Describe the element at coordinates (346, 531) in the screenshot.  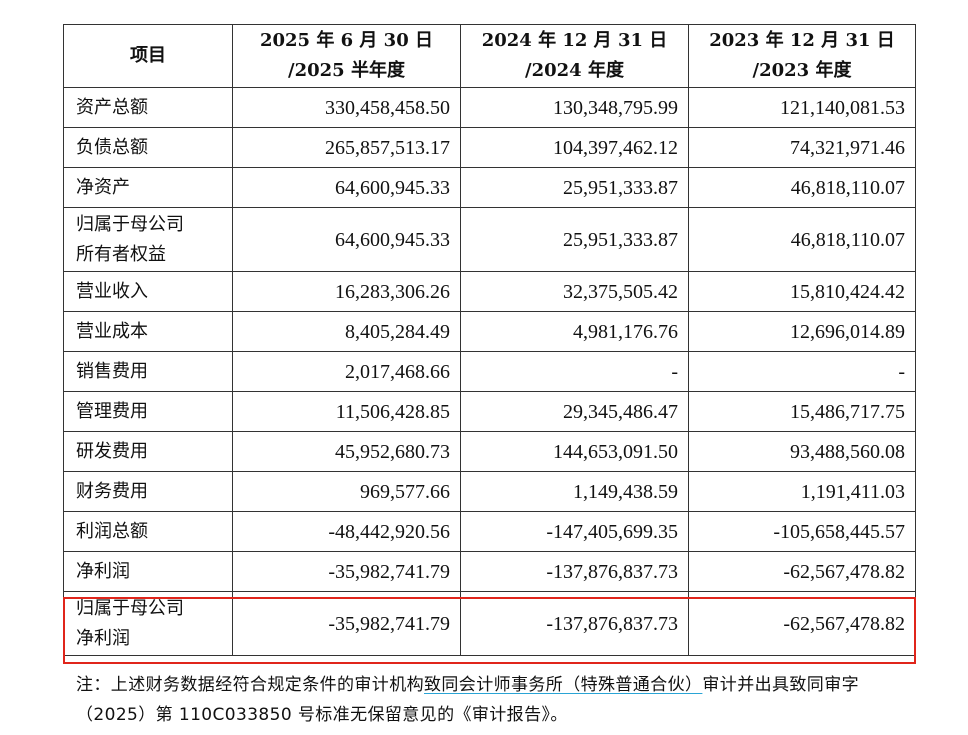
I see `value-2025: -48,442,920.56` at that location.